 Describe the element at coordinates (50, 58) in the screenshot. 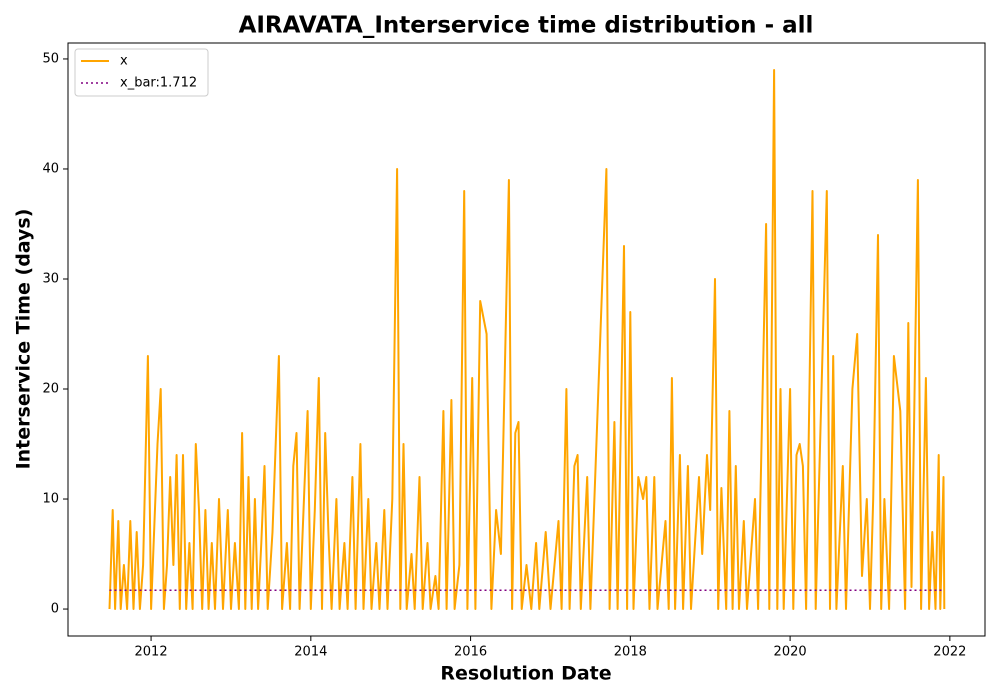

I see `y-tick-label: 50` at that location.